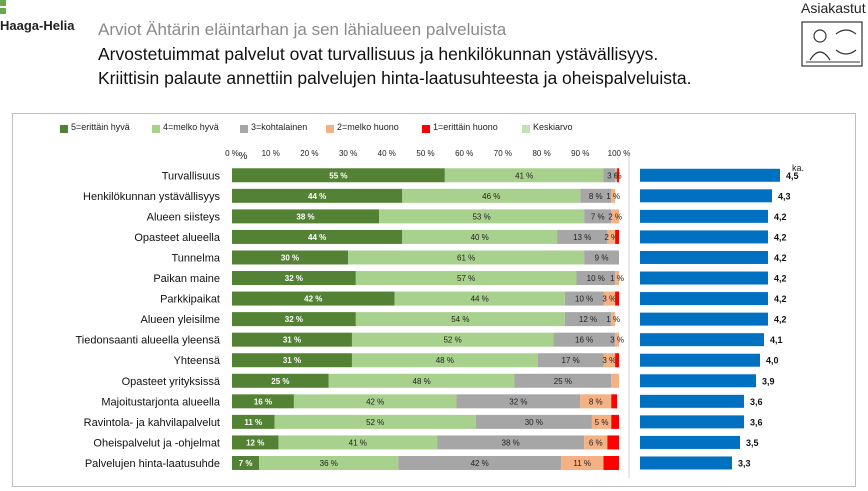  I want to click on x-tick-label: 80 %, so click(541, 153).